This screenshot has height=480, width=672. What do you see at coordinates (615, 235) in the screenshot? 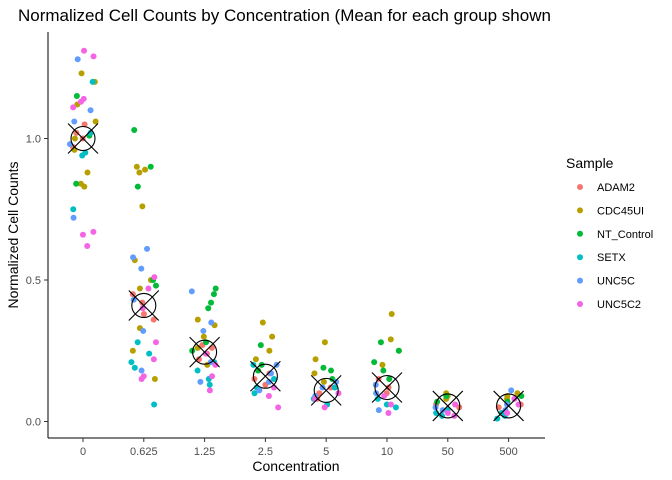
I see `legend-item-NT_Control: NT_Control` at bounding box center [615, 235].